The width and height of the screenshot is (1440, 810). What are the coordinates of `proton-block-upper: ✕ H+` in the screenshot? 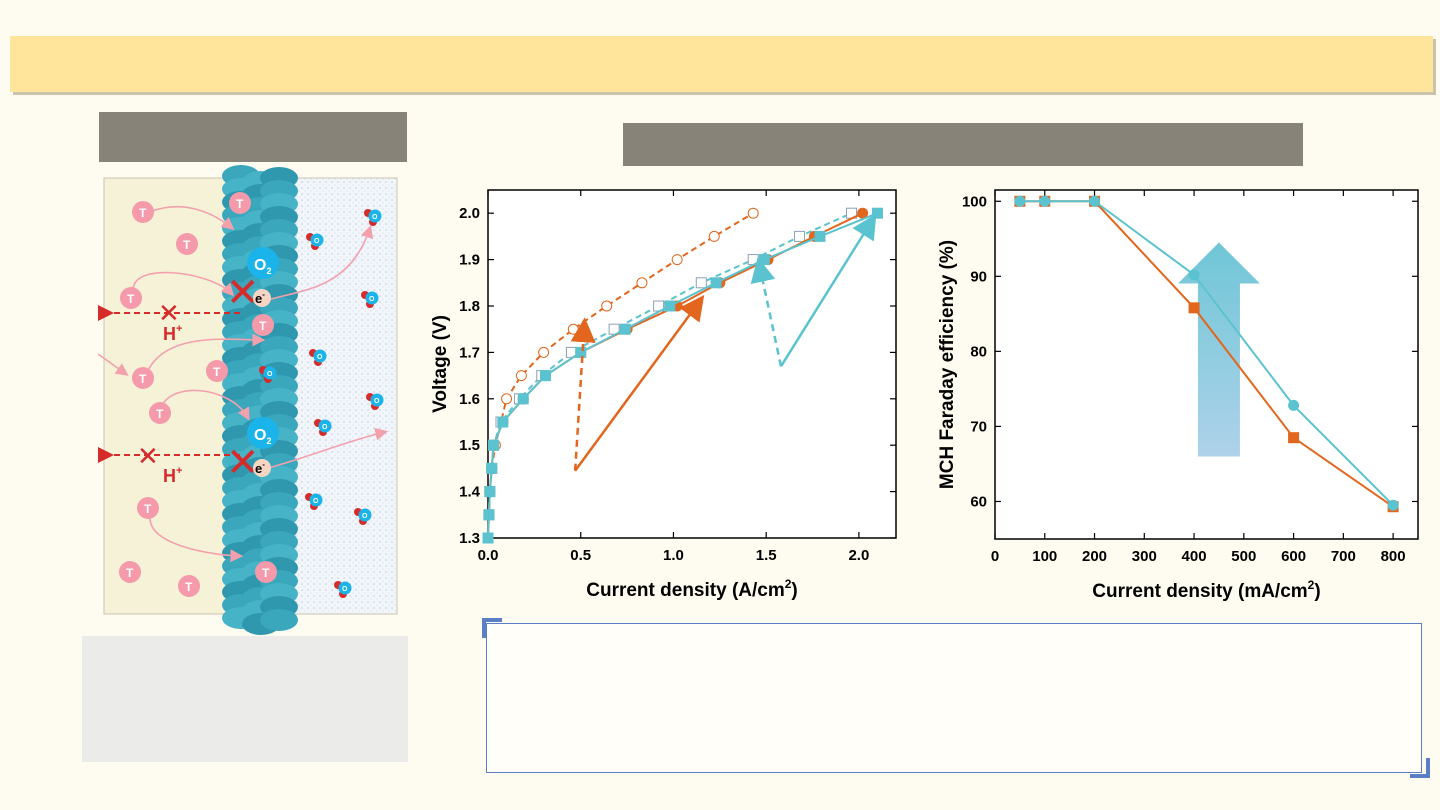 It's located at (169, 321).